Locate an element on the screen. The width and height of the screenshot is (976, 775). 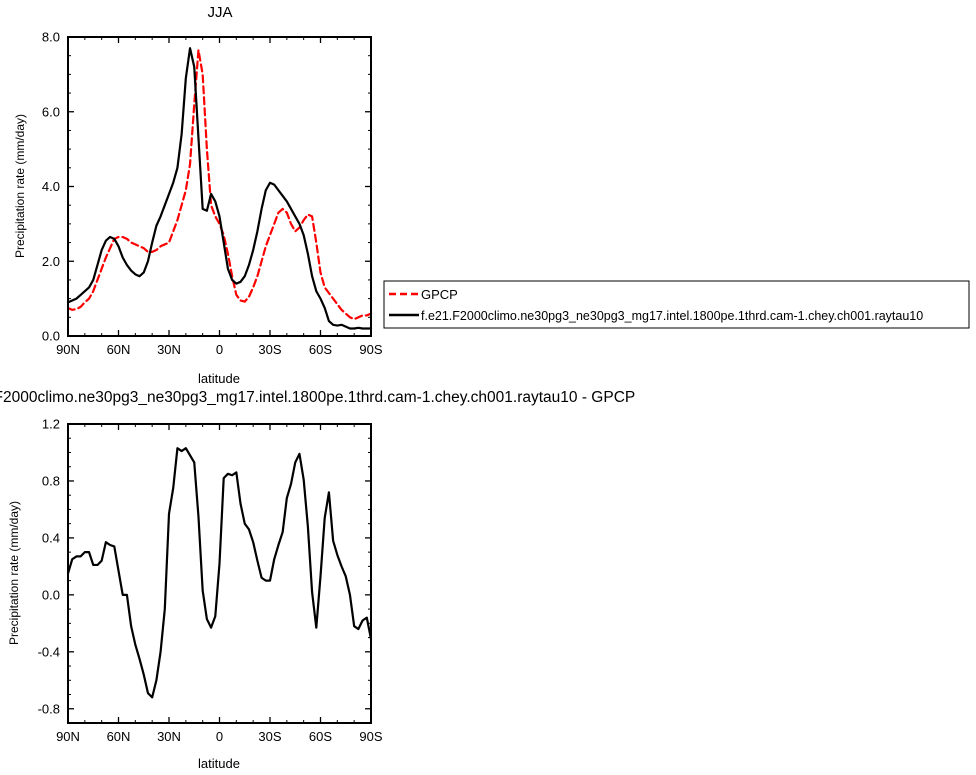
chart-bottom-xtick-label: 60N is located at coordinates (119, 736).